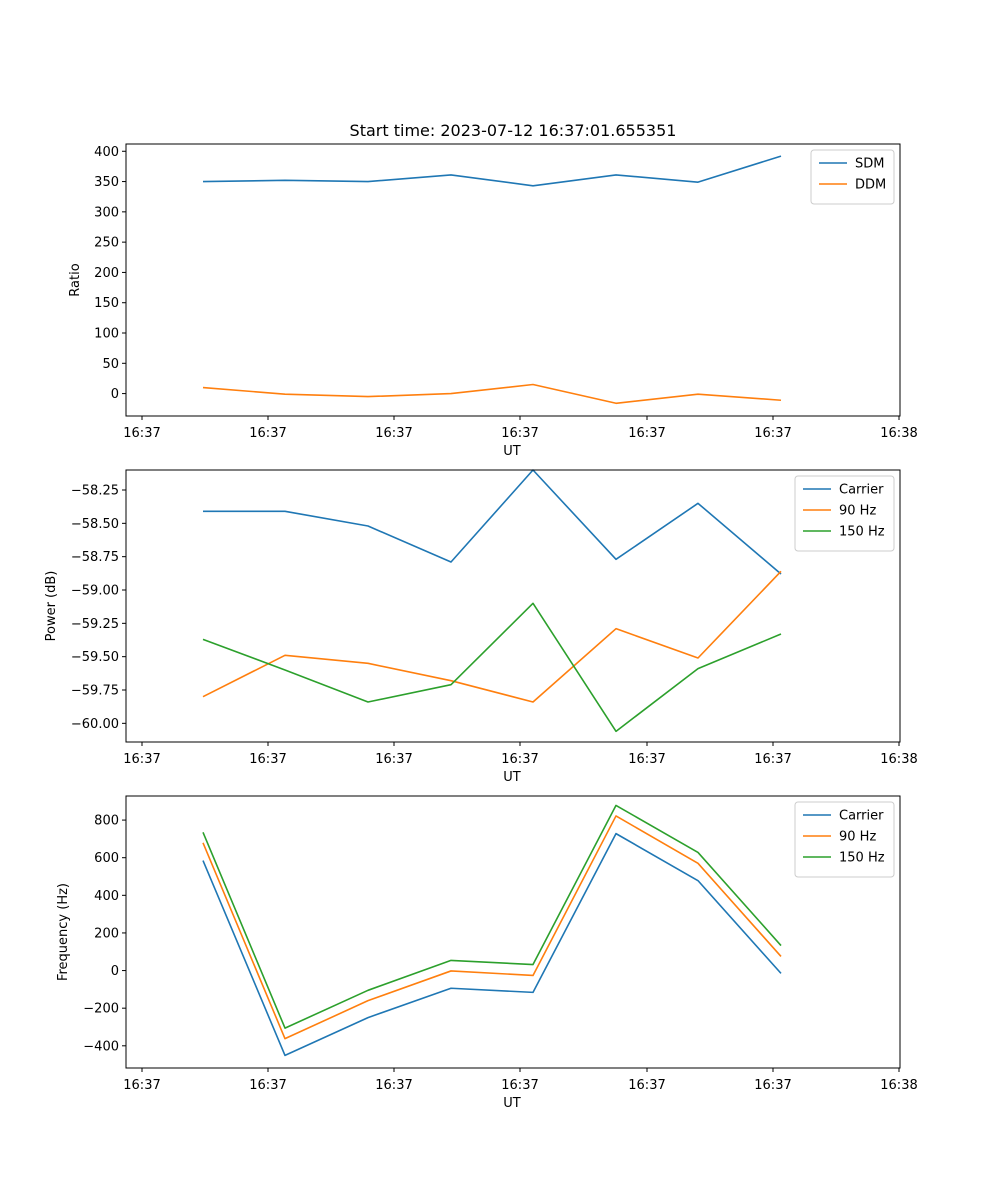 Image resolution: width=1000 pixels, height=1200 pixels. What do you see at coordinates (870, 185) in the screenshot?
I see `legend-label: DDM` at bounding box center [870, 185].